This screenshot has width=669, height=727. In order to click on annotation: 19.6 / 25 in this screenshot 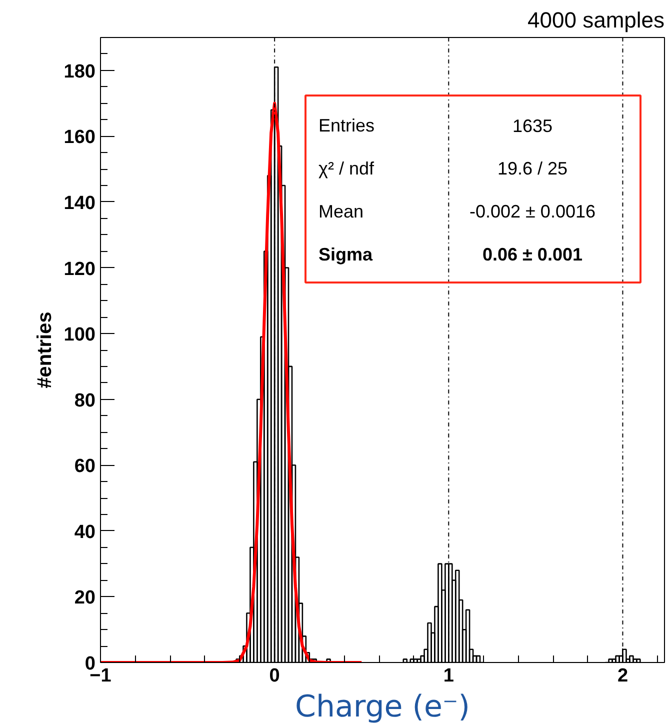, I will do `click(532, 168)`.